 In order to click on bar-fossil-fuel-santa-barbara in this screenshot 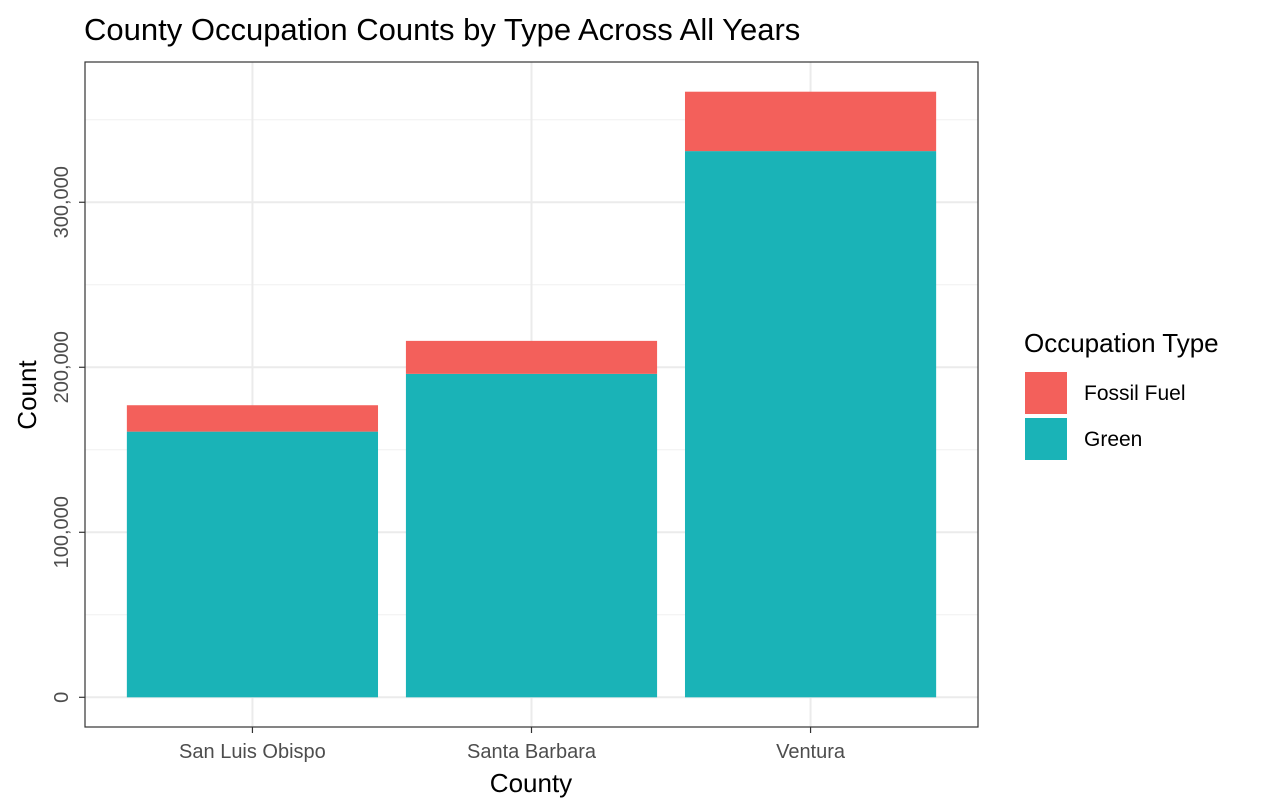, I will do `click(531, 357)`.